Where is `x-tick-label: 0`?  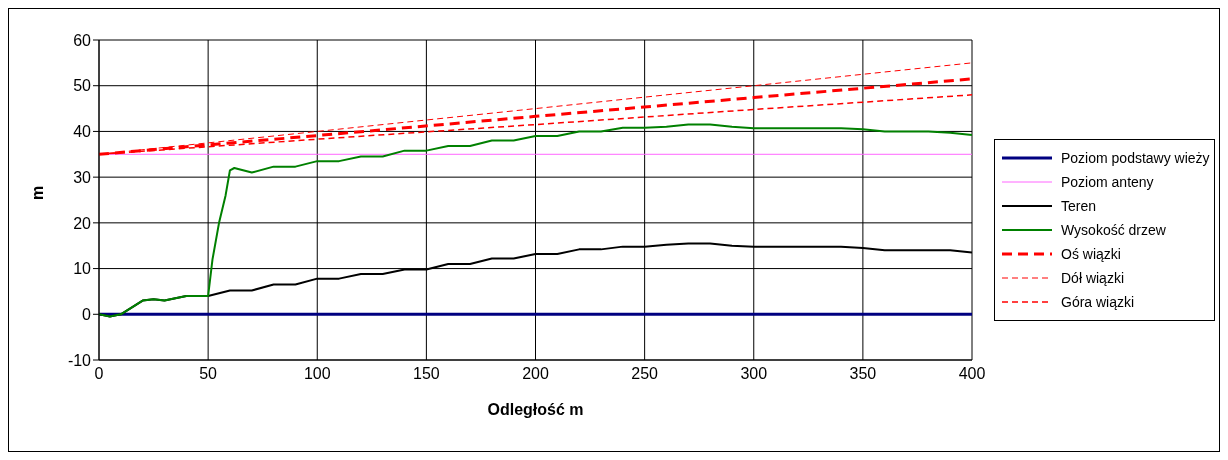
x-tick-label: 0 is located at coordinates (99, 374).